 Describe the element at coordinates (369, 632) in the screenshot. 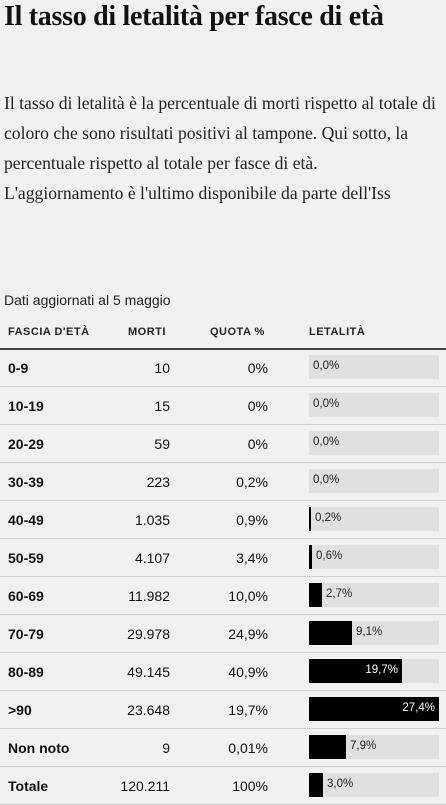

I see `letalita-label: 9,1%` at that location.